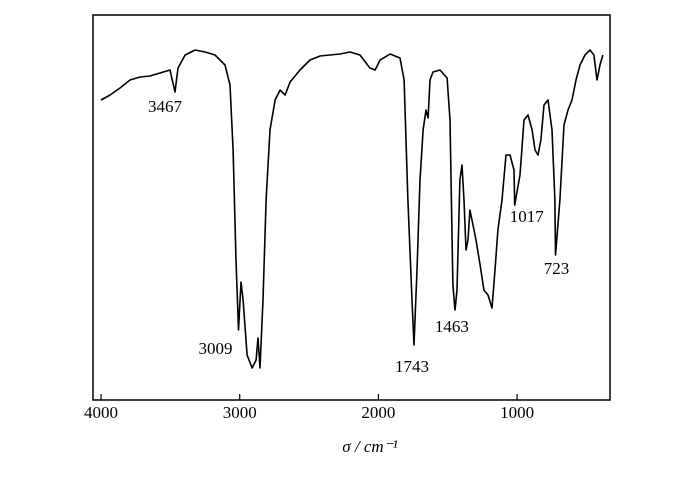 Image resolution: width=700 pixels, height=486 pixels. I want to click on x-tick-label: 2000, so click(378, 412).